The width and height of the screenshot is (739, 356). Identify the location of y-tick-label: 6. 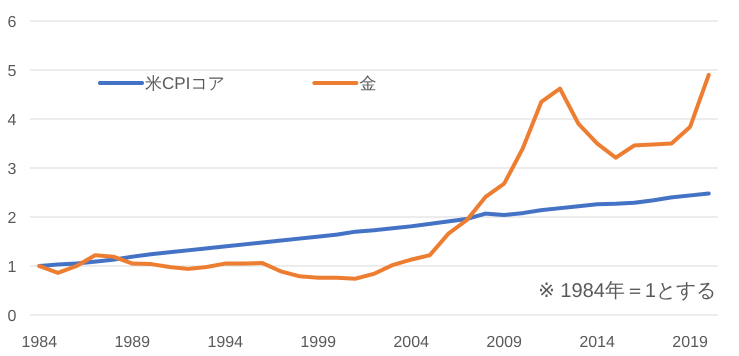
(12, 22).